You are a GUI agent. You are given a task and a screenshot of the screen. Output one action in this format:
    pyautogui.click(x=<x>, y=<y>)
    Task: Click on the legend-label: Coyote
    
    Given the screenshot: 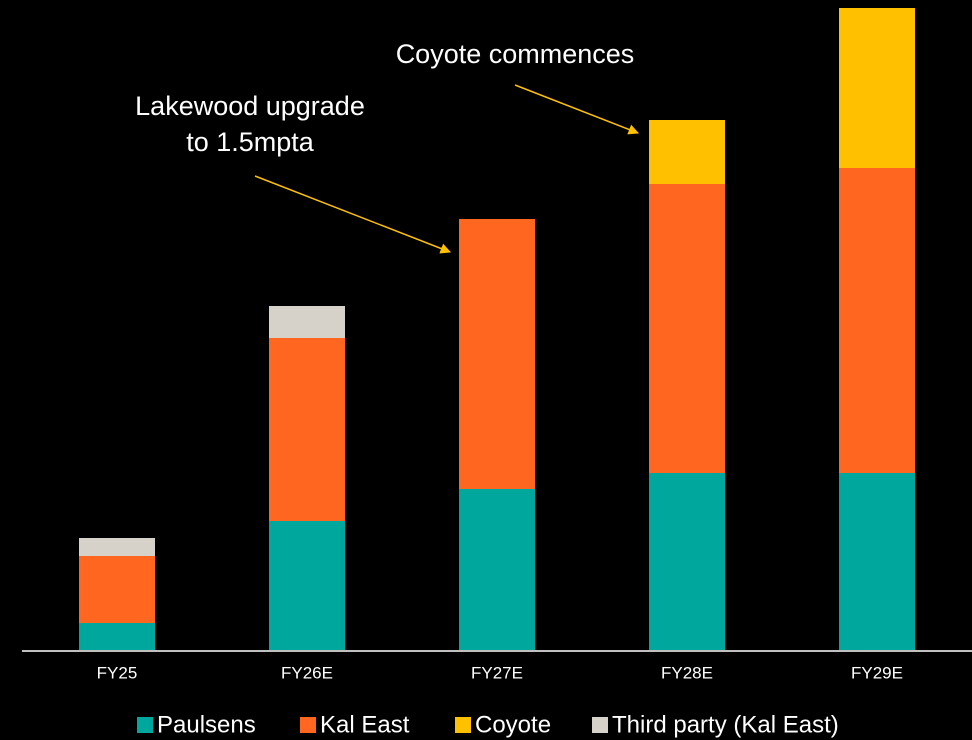 What is the action you would take?
    pyautogui.click(x=513, y=724)
    